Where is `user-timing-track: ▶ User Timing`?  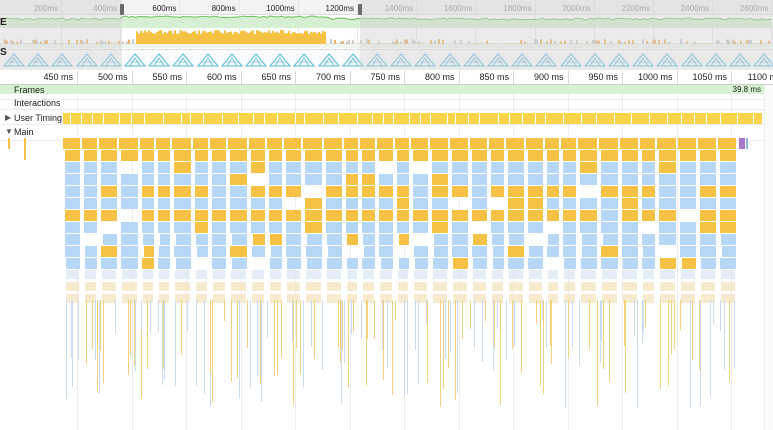
user-timing-track: ▶ User Timing is located at coordinates (386, 117).